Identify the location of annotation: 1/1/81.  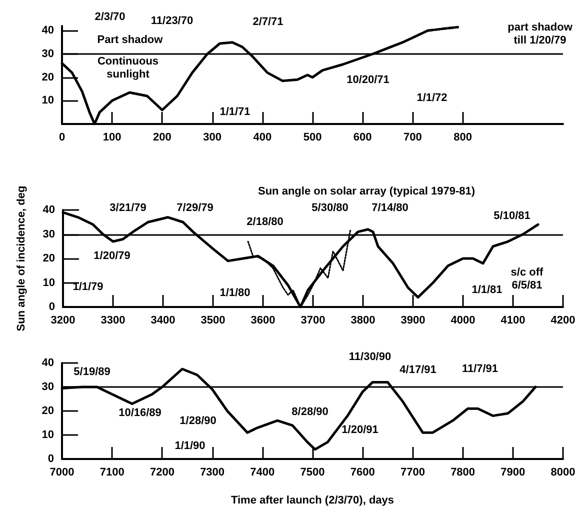
(487, 290).